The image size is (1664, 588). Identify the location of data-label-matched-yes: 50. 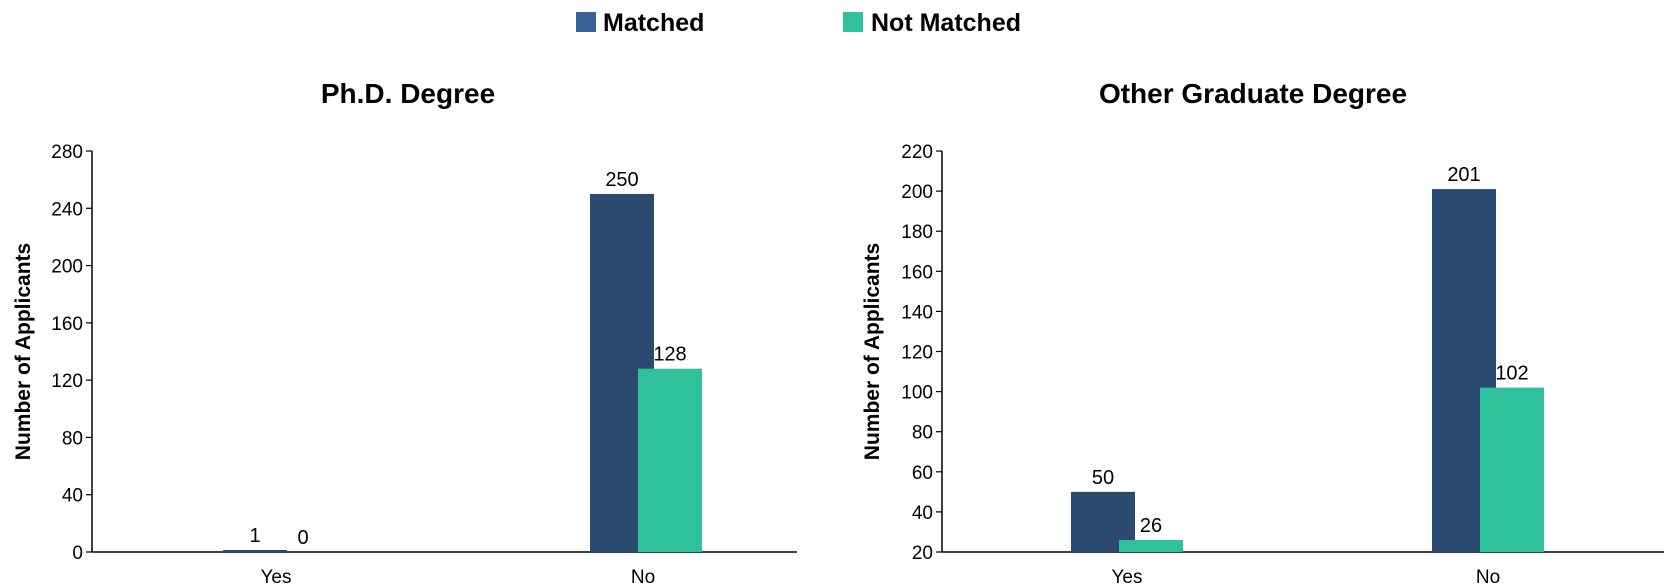
(1103, 478).